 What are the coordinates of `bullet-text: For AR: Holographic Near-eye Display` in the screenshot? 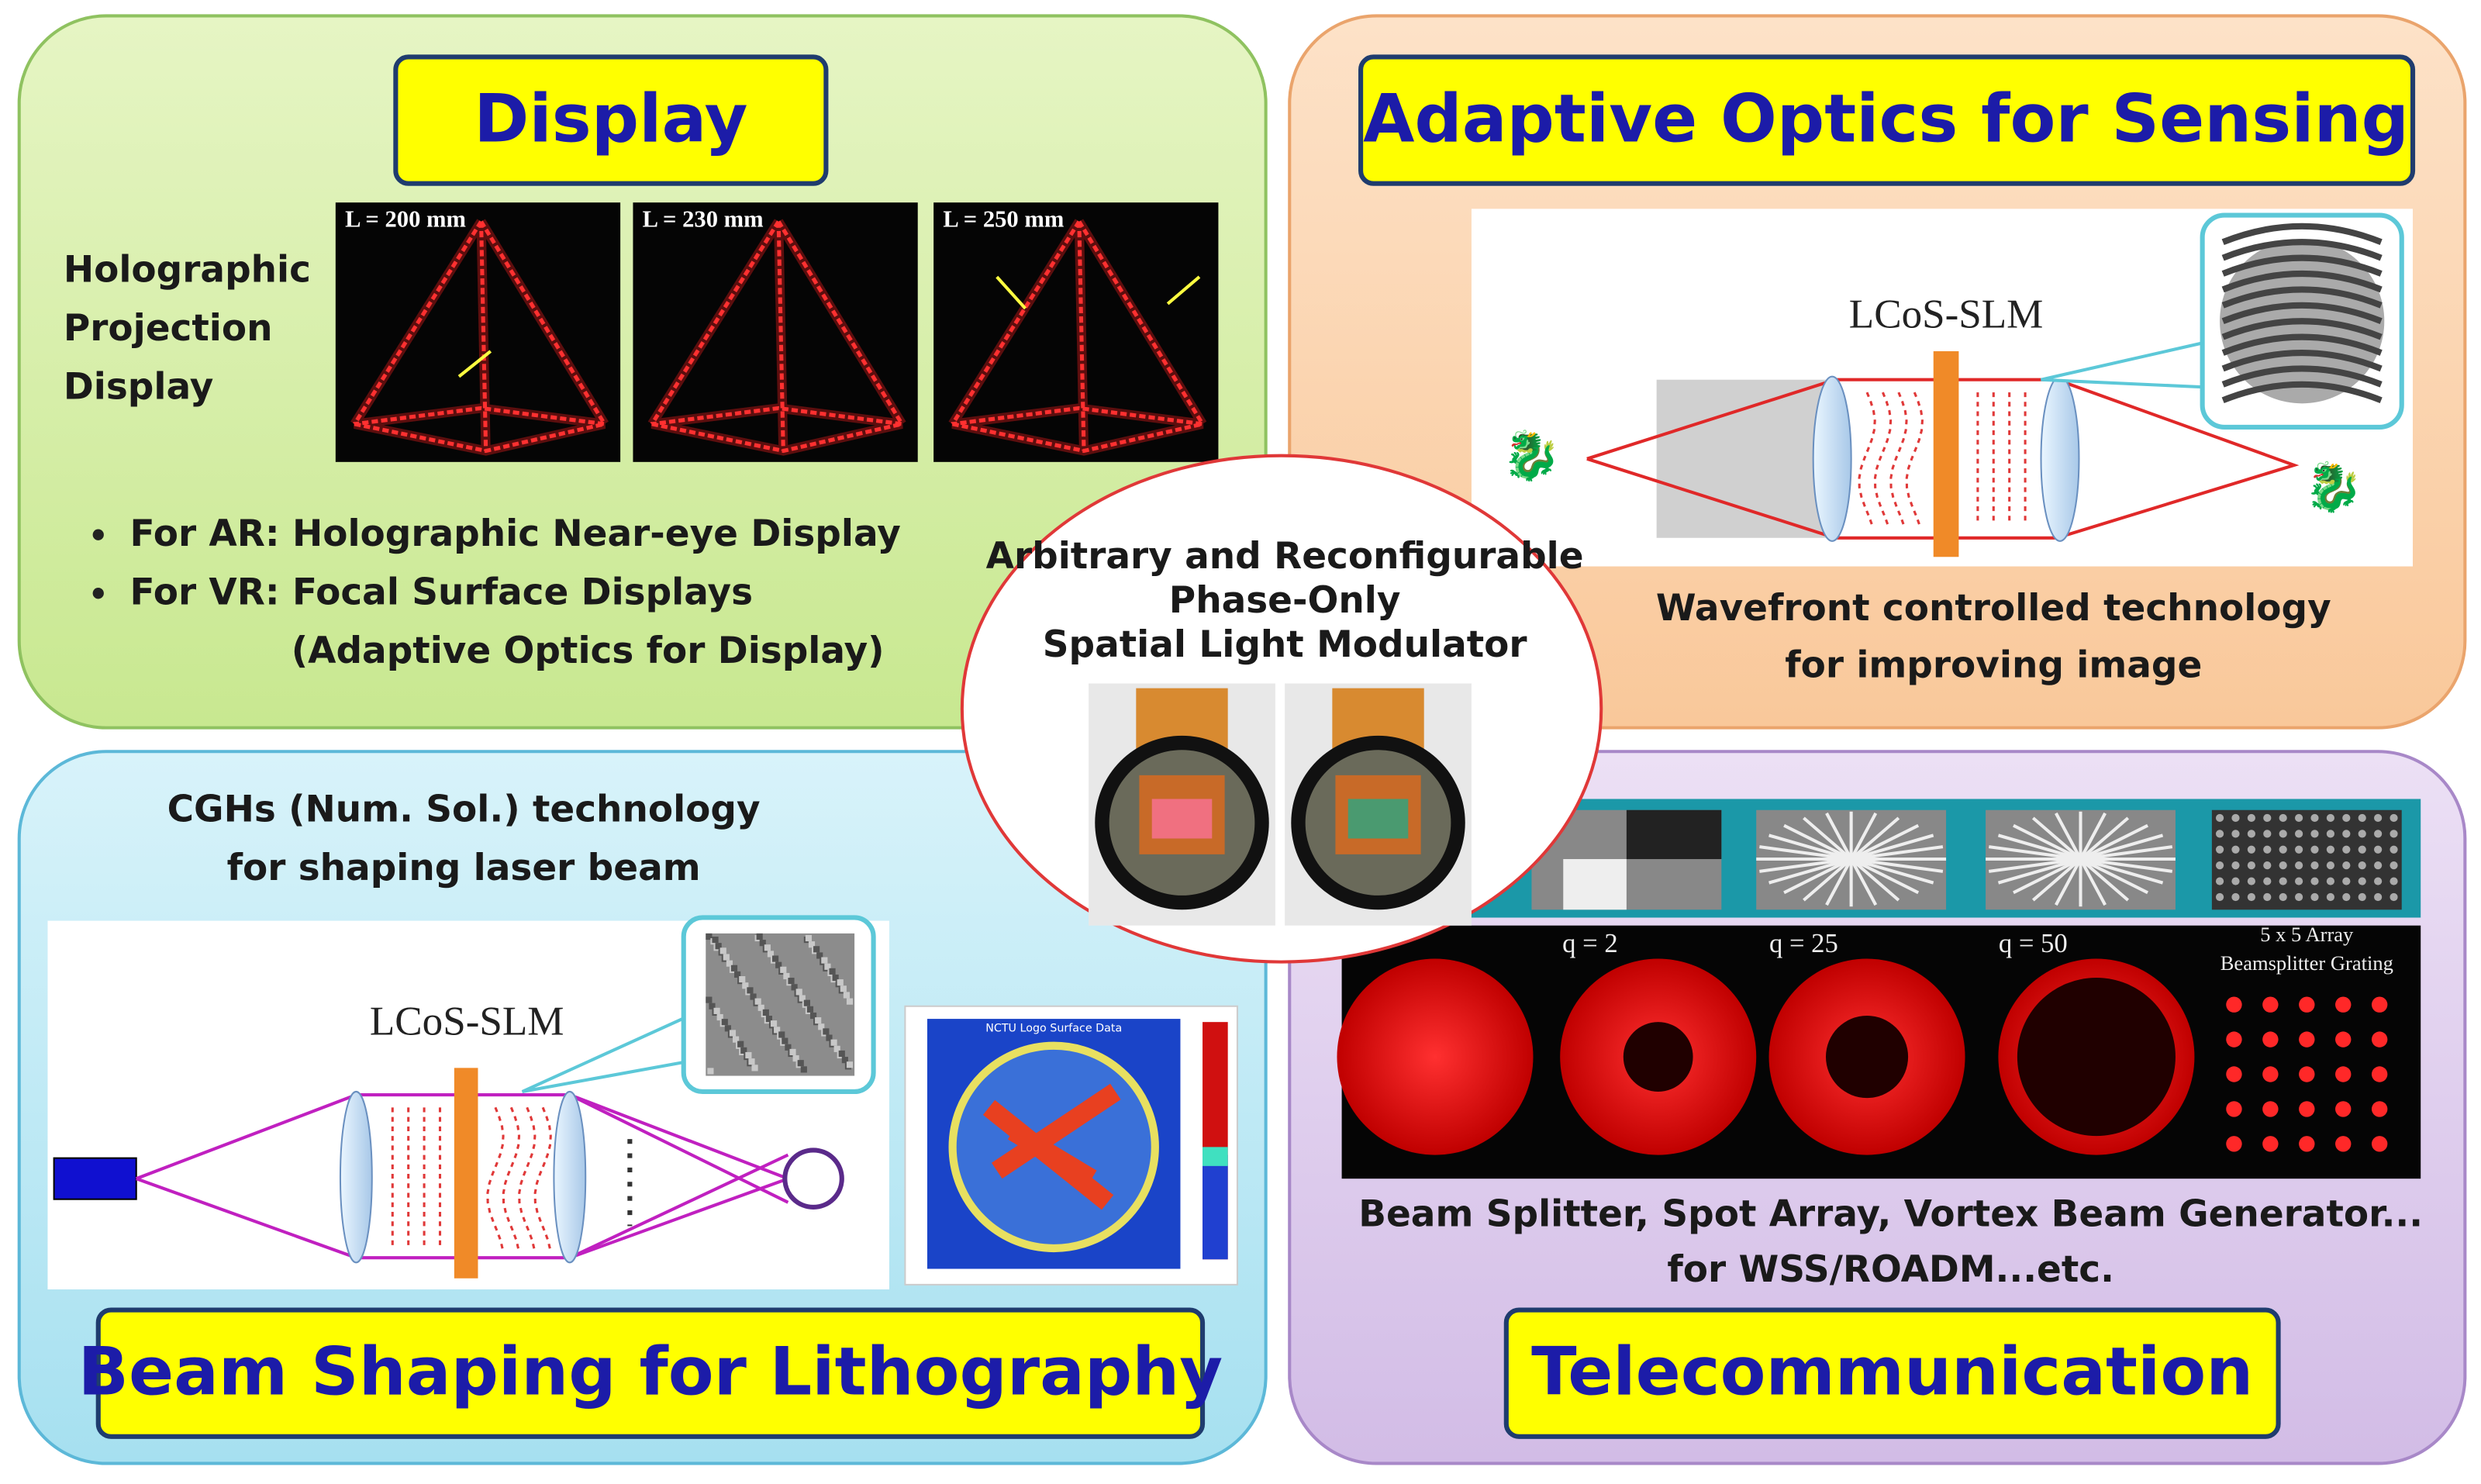 It's located at (515, 534).